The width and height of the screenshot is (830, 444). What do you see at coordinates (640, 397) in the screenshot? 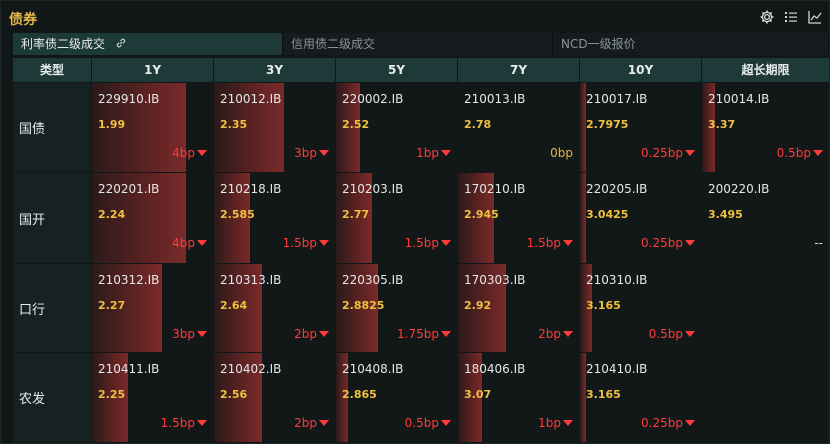
I see `bond-cell: 210410.IB 3.165 0.25bp` at bounding box center [640, 397].